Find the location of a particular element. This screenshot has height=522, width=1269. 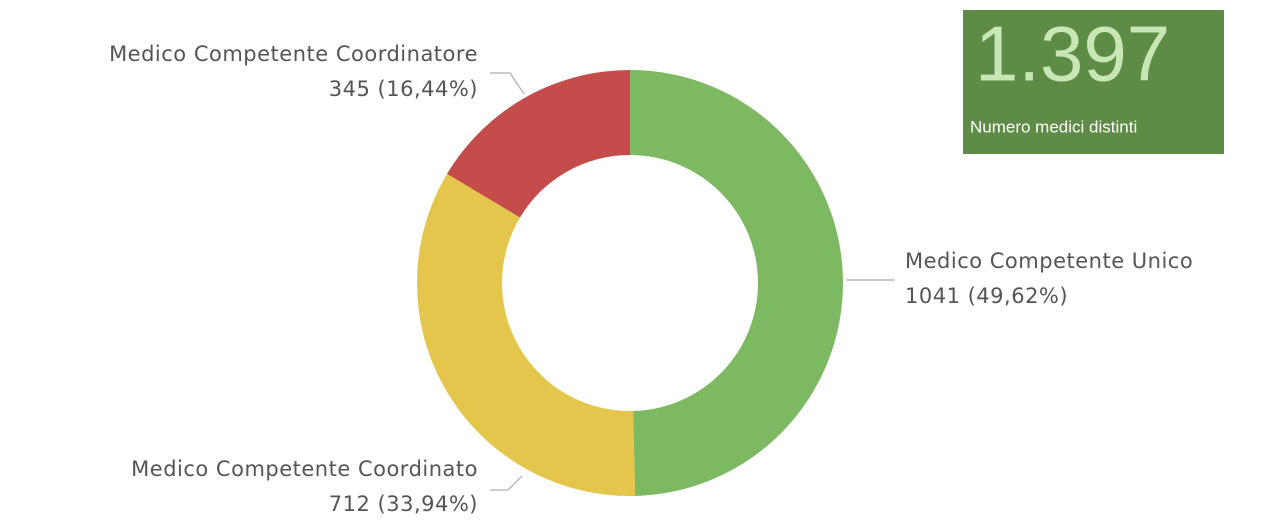

slice-value-label: 1041 (49,62%) is located at coordinates (986, 296).